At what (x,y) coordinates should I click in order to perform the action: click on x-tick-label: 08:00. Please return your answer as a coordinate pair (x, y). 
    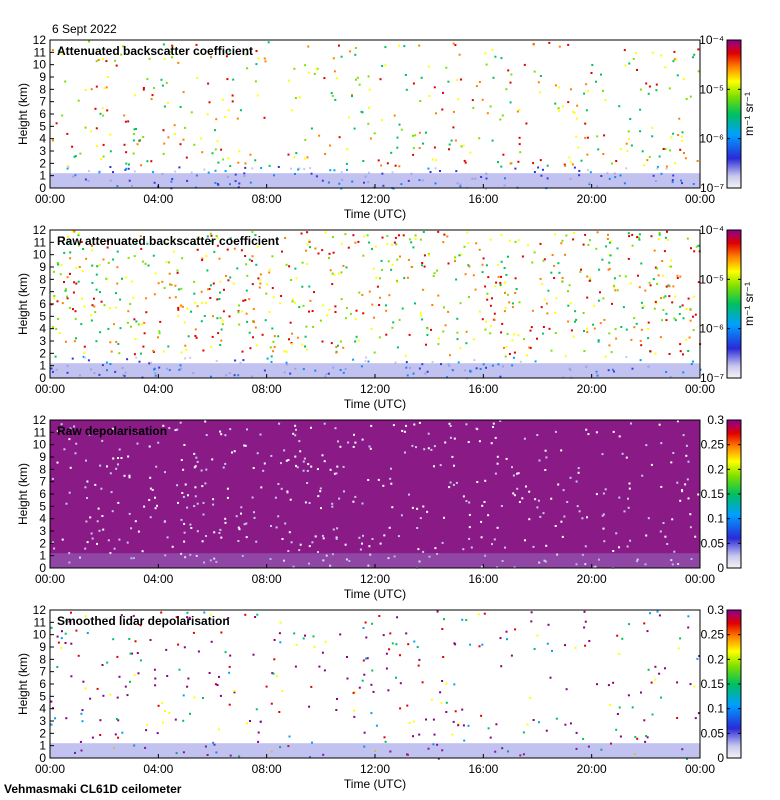
    Looking at the image, I should click on (267, 579).